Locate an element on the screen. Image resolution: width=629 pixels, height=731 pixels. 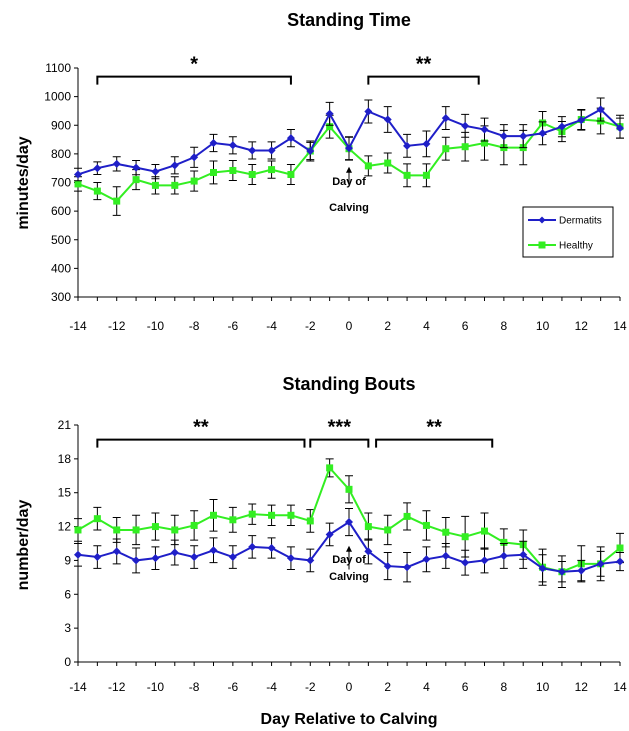
legend-box is located at coordinates (568, 232).